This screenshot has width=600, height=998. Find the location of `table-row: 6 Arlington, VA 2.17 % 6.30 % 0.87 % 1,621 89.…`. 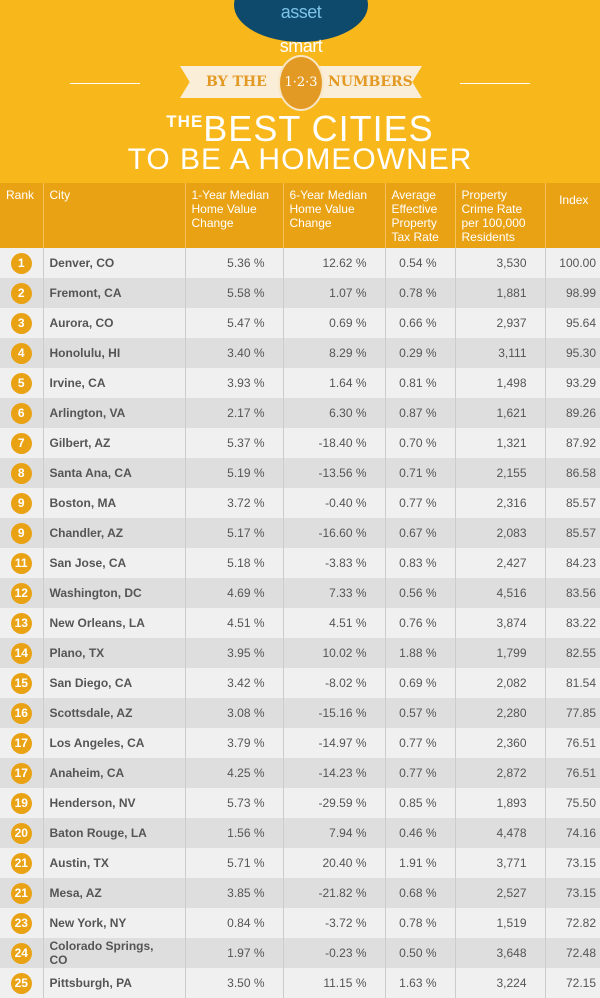

table-row: 6 Arlington, VA 2.17 % 6.30 % 0.87 % 1,621 89.… is located at coordinates (300, 413).